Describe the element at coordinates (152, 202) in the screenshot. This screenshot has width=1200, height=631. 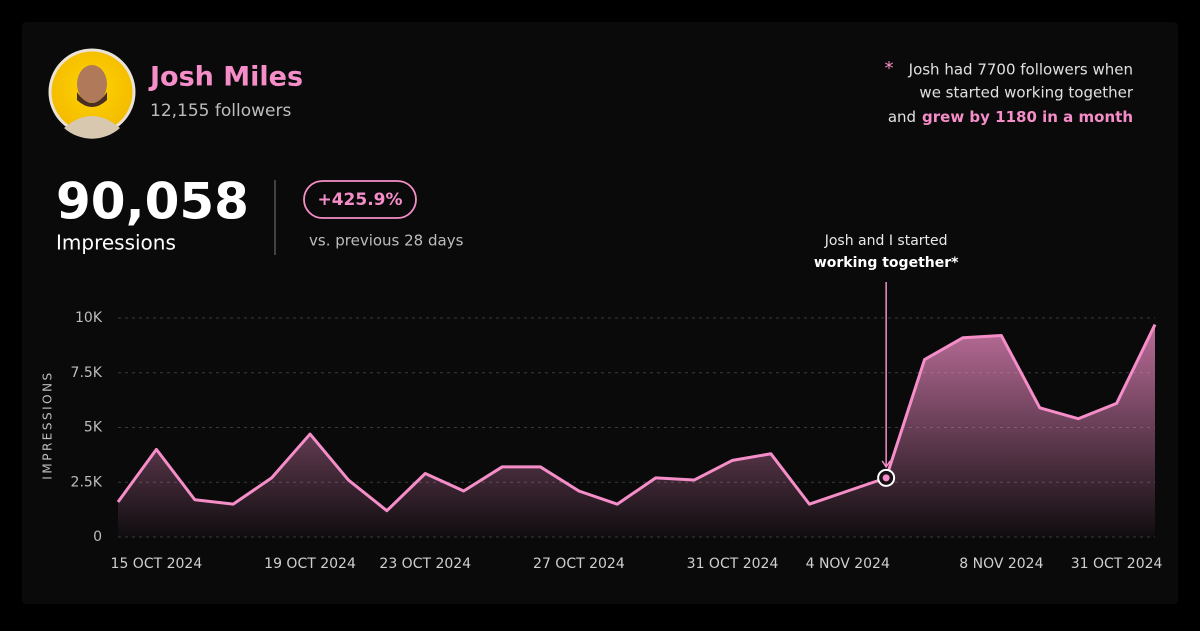
I see `impressions-total: 90,058` at that location.